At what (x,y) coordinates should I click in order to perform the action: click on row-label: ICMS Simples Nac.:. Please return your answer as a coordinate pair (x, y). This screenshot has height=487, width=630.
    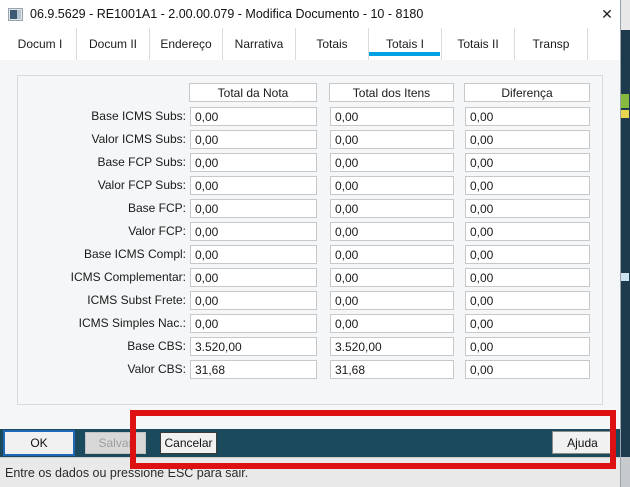
    Looking at the image, I should click on (132, 323).